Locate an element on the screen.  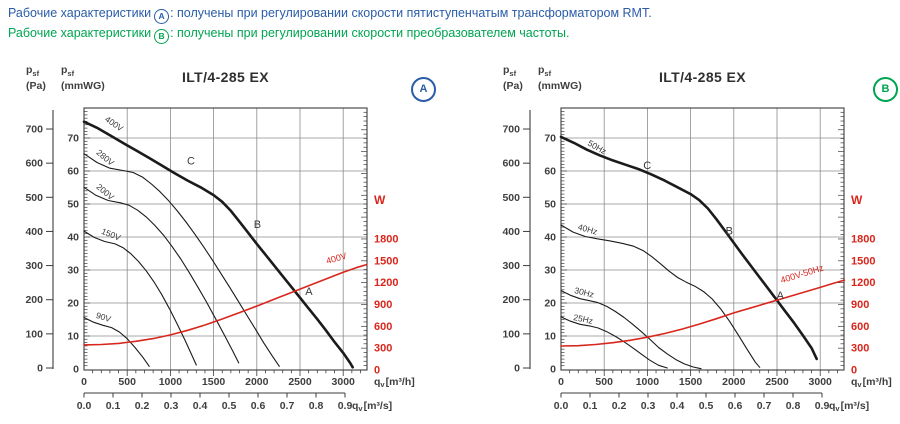
chart-b-badge: B is located at coordinates (885, 89).